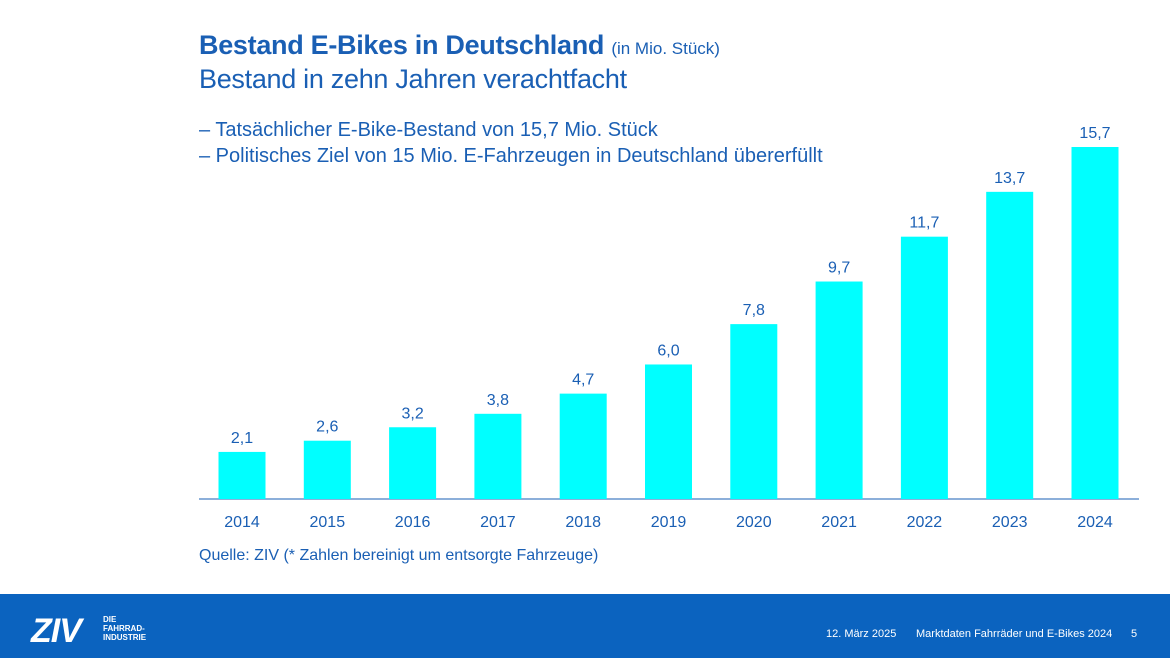 Image resolution: width=1170 pixels, height=658 pixels. Describe the element at coordinates (839, 390) in the screenshot. I see `bar-2021` at that location.